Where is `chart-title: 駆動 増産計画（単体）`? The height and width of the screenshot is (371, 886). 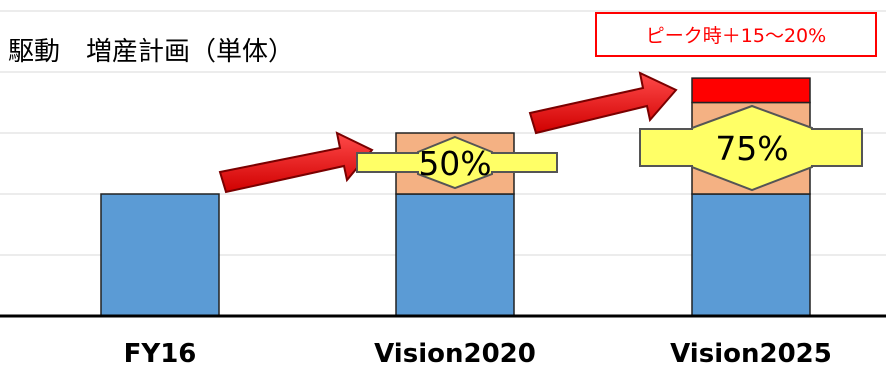
chart-title: 駆動 増産計画（単体） is located at coordinates (151, 52).